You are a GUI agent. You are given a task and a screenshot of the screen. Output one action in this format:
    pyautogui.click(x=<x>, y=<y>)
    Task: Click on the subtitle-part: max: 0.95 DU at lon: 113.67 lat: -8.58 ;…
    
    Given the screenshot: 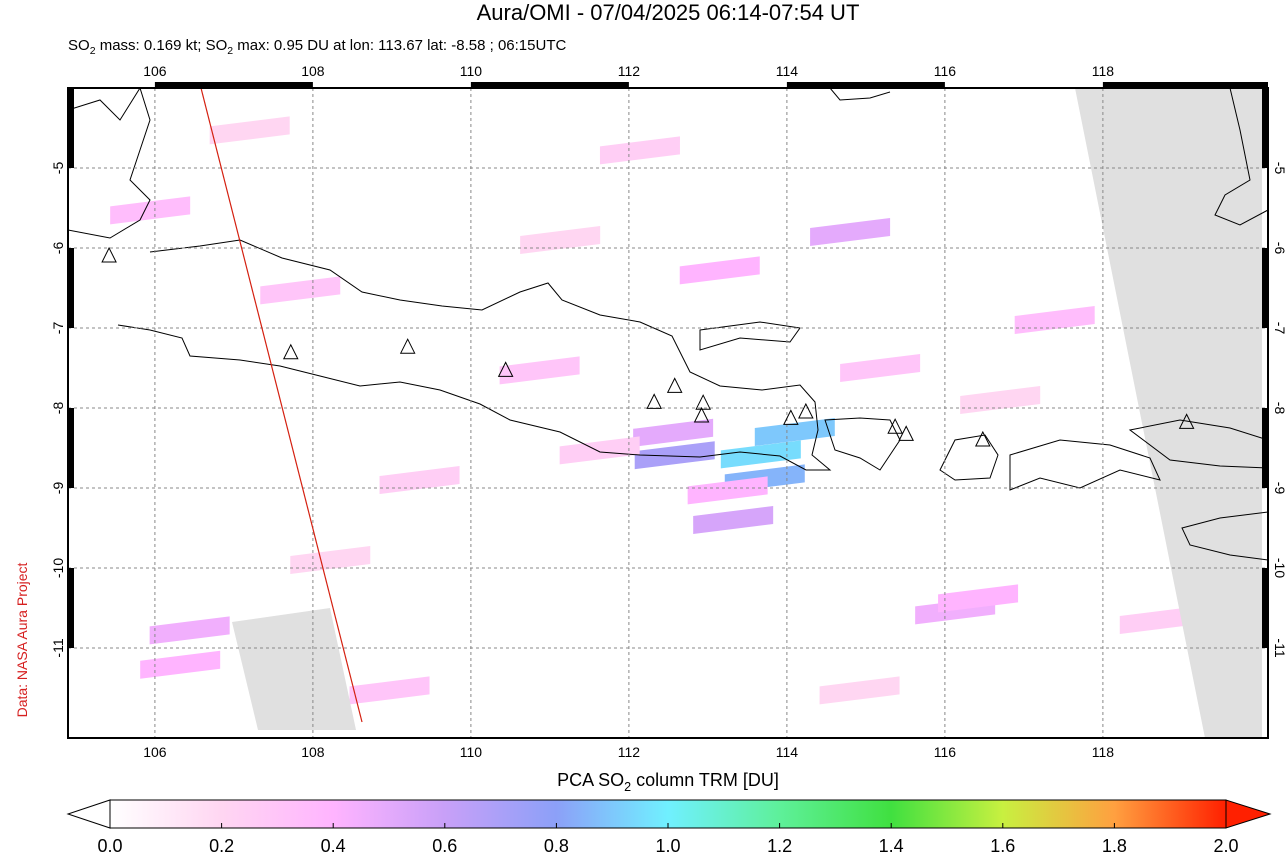 What is the action you would take?
    pyautogui.click(x=399, y=45)
    